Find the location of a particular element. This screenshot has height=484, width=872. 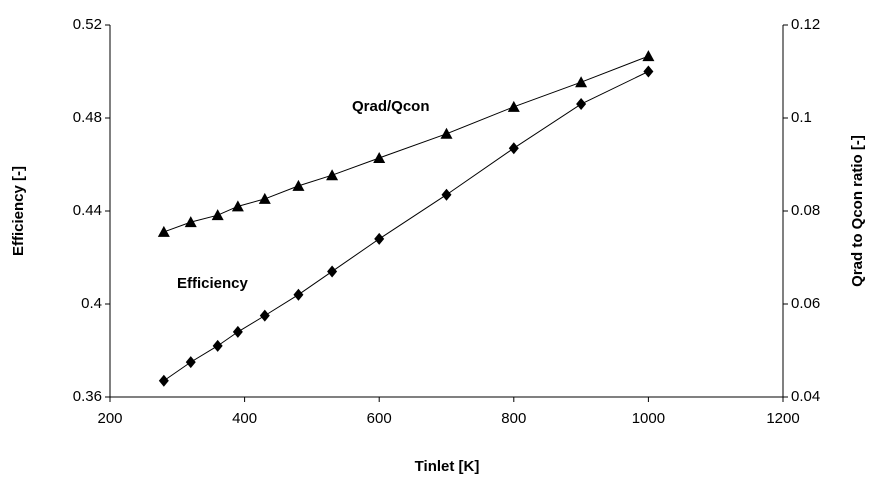

x-axis-title: Tinlet [K] is located at coordinates (447, 466).